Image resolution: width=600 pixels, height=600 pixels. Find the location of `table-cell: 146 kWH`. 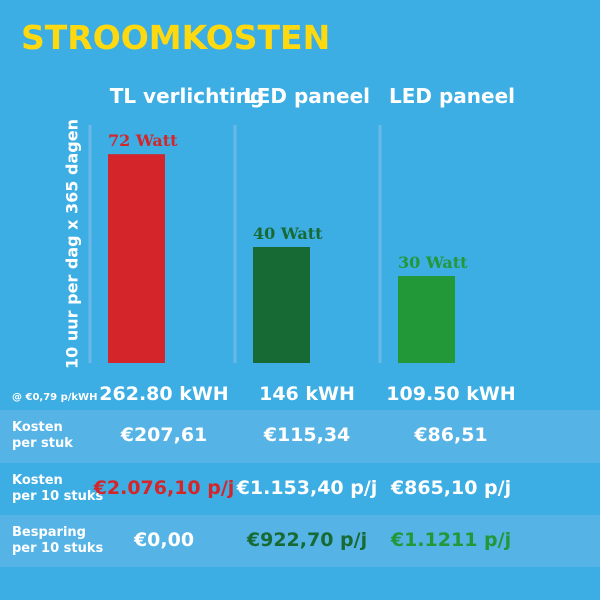

table-cell: 146 kWH is located at coordinates (307, 394).